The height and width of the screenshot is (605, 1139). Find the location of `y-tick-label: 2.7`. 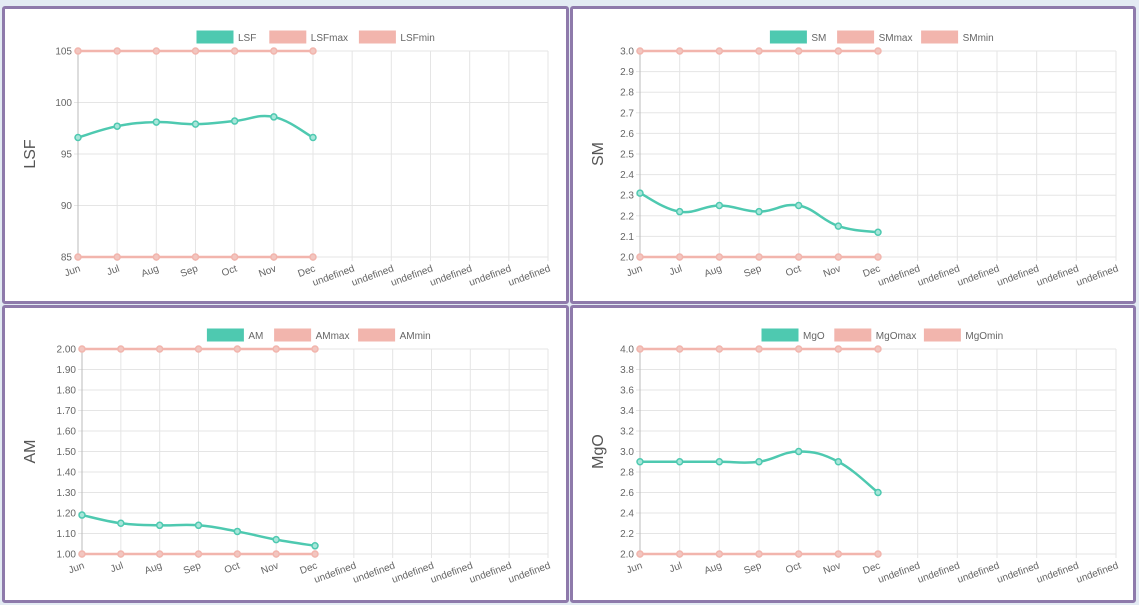

y-tick-label: 2.7 is located at coordinates (627, 113).